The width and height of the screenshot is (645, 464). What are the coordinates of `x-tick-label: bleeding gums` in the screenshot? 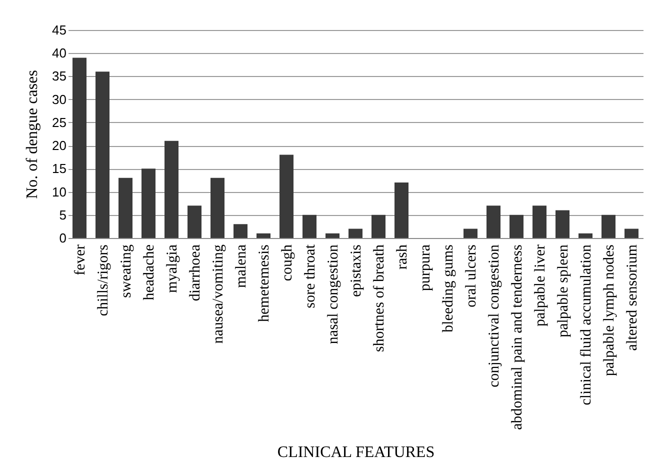 It's located at (448, 288).